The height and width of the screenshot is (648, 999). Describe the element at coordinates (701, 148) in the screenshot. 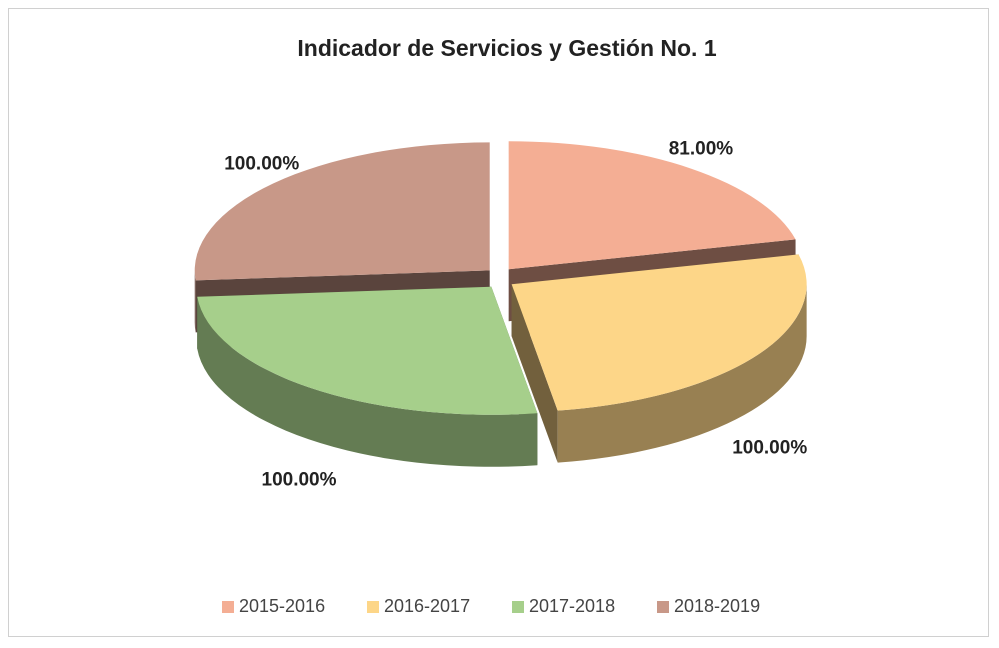

I see `data-label: 81.00%` at that location.